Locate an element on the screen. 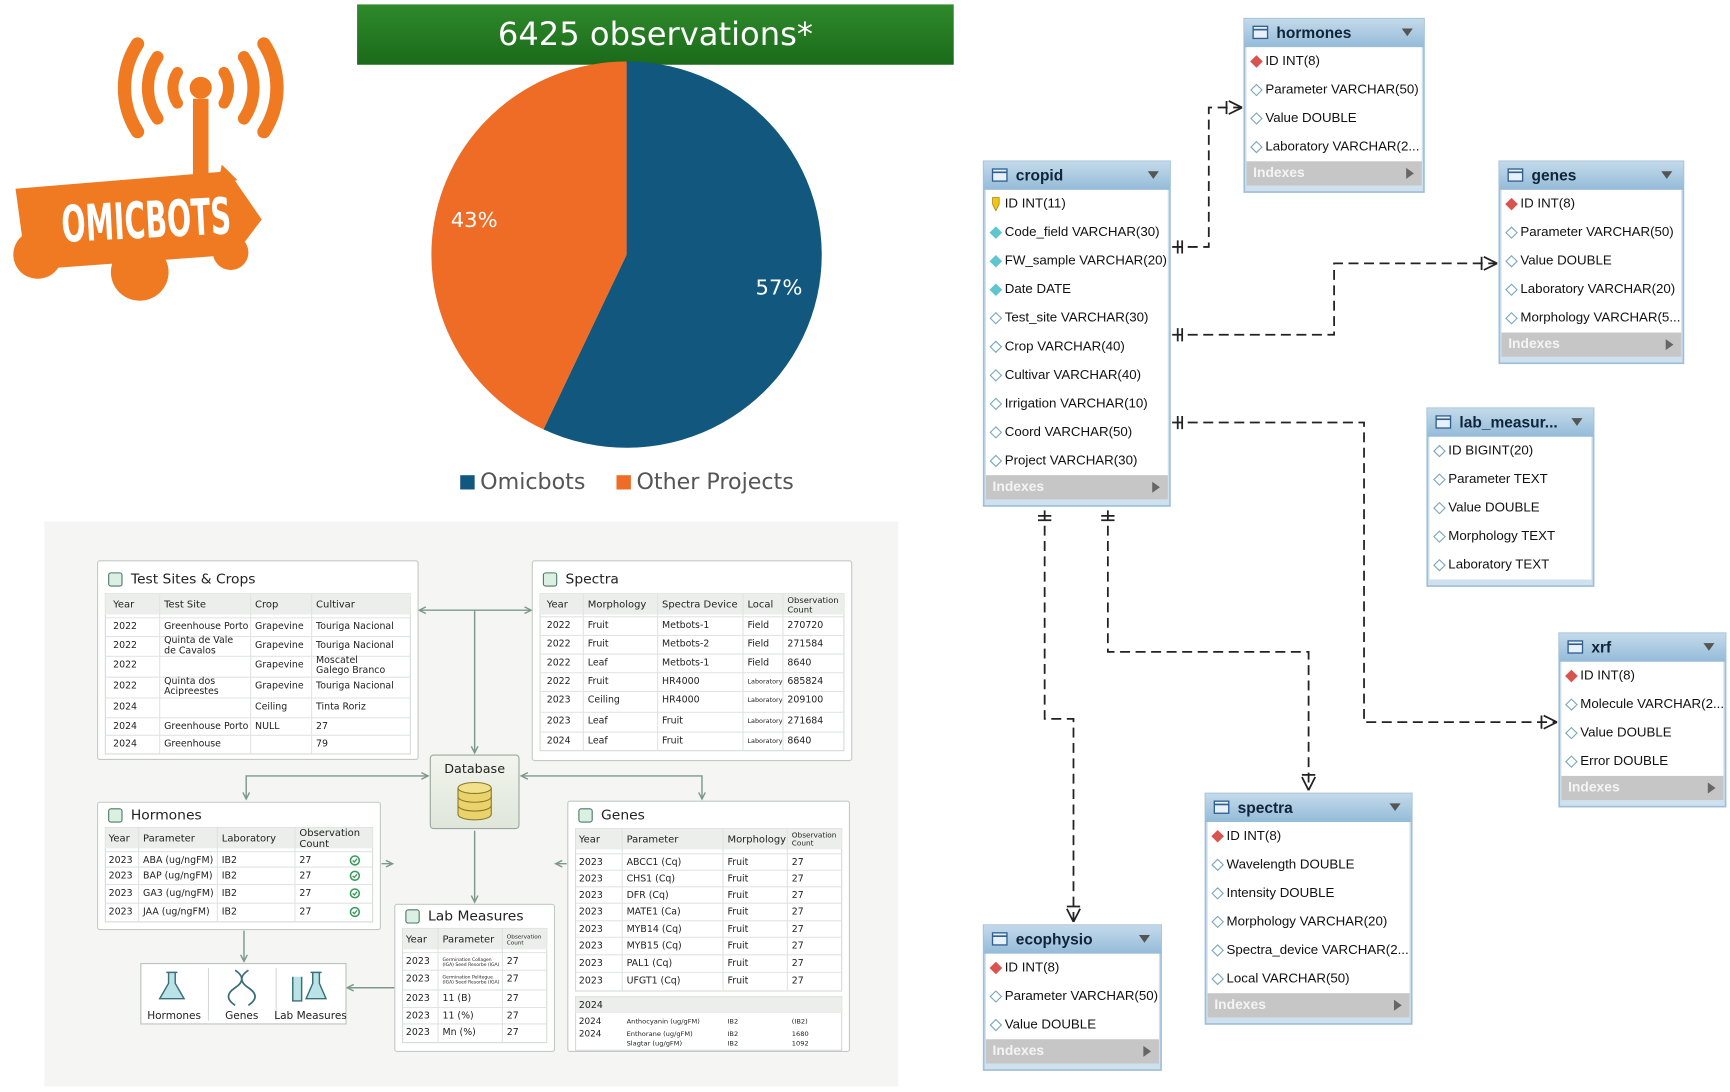 This screenshot has height=1092, width=1730. cell: 685824 is located at coordinates (805, 681).